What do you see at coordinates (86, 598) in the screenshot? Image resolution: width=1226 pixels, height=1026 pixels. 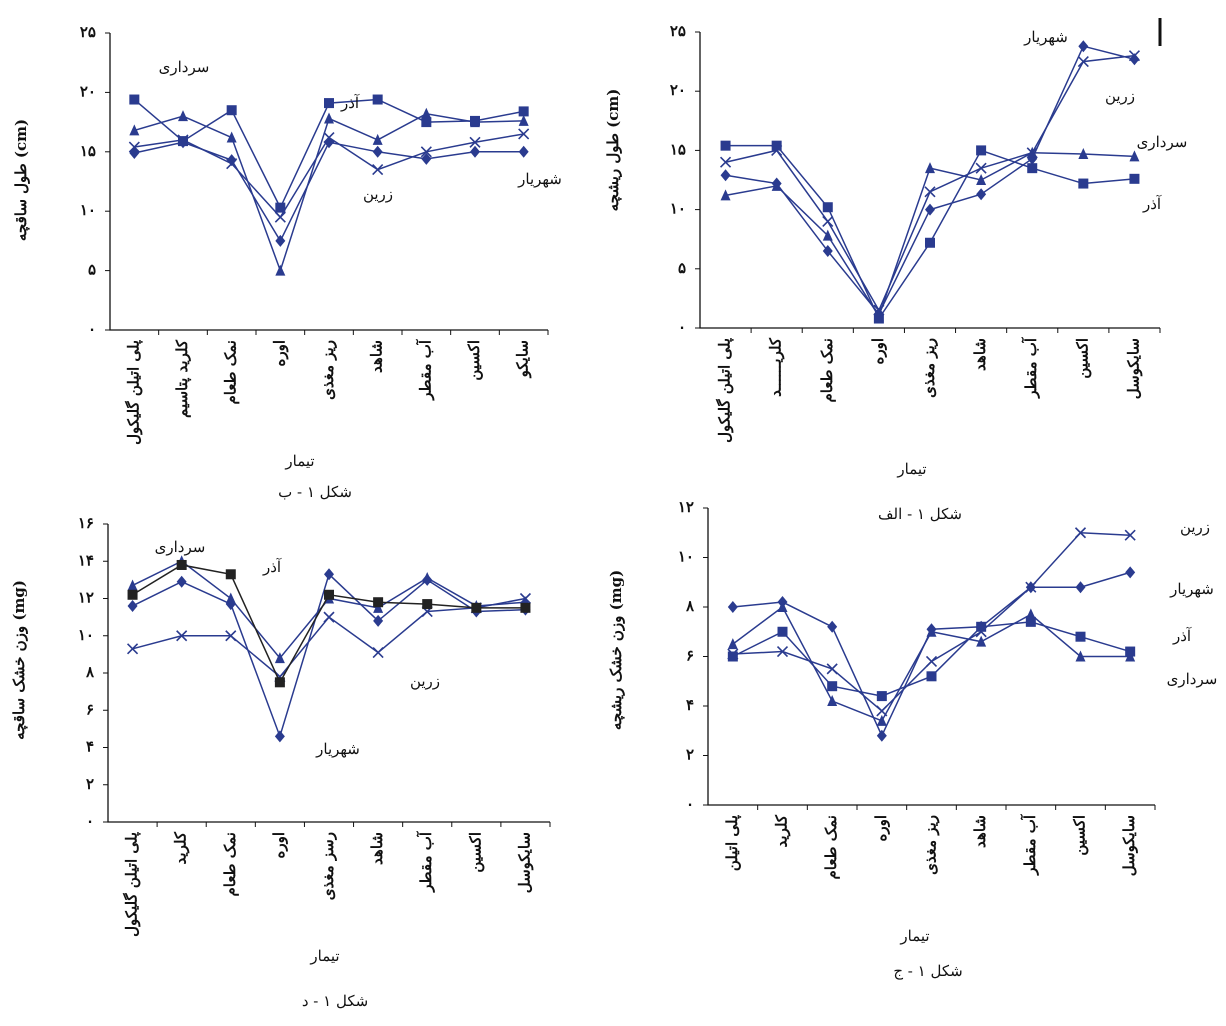 I see `y-tick-label: ۱۲` at bounding box center [86, 598].